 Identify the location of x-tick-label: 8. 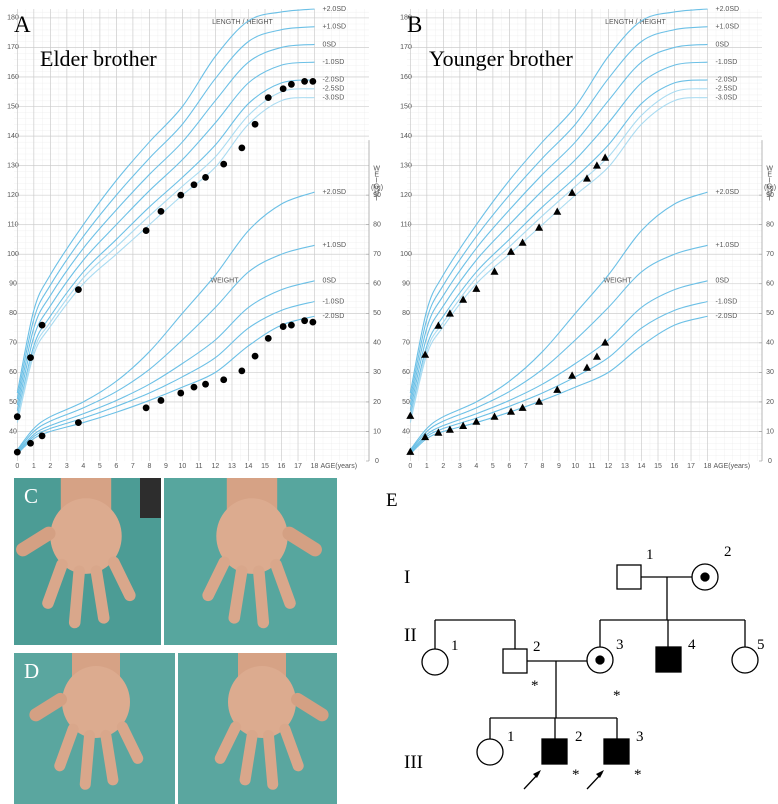
(149, 466).